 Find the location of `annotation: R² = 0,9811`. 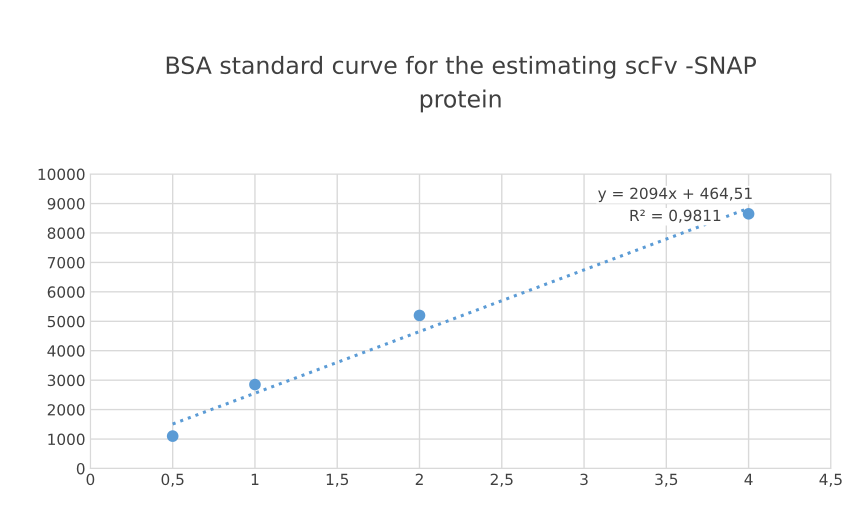

annotation: R² = 0,9811 is located at coordinates (675, 216).